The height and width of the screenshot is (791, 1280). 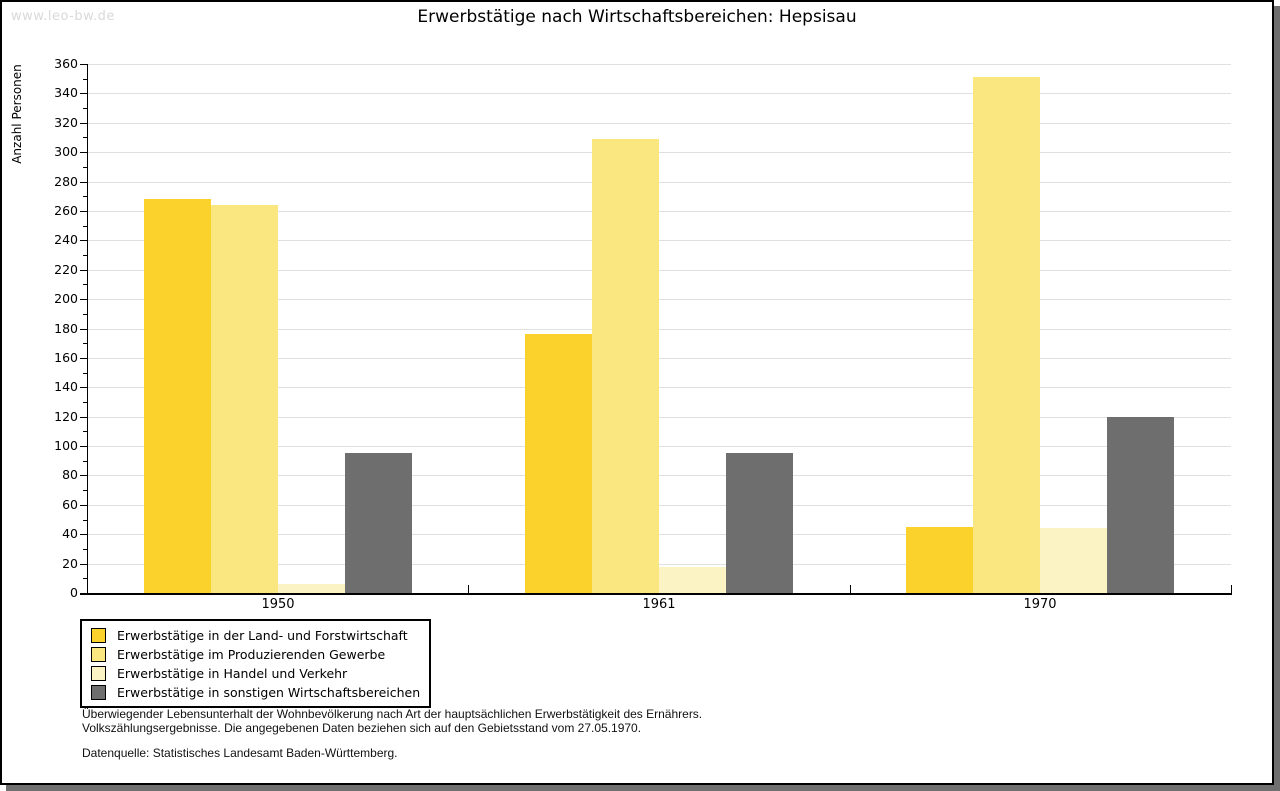 I want to click on y-axis-line, so click(x=87, y=329).